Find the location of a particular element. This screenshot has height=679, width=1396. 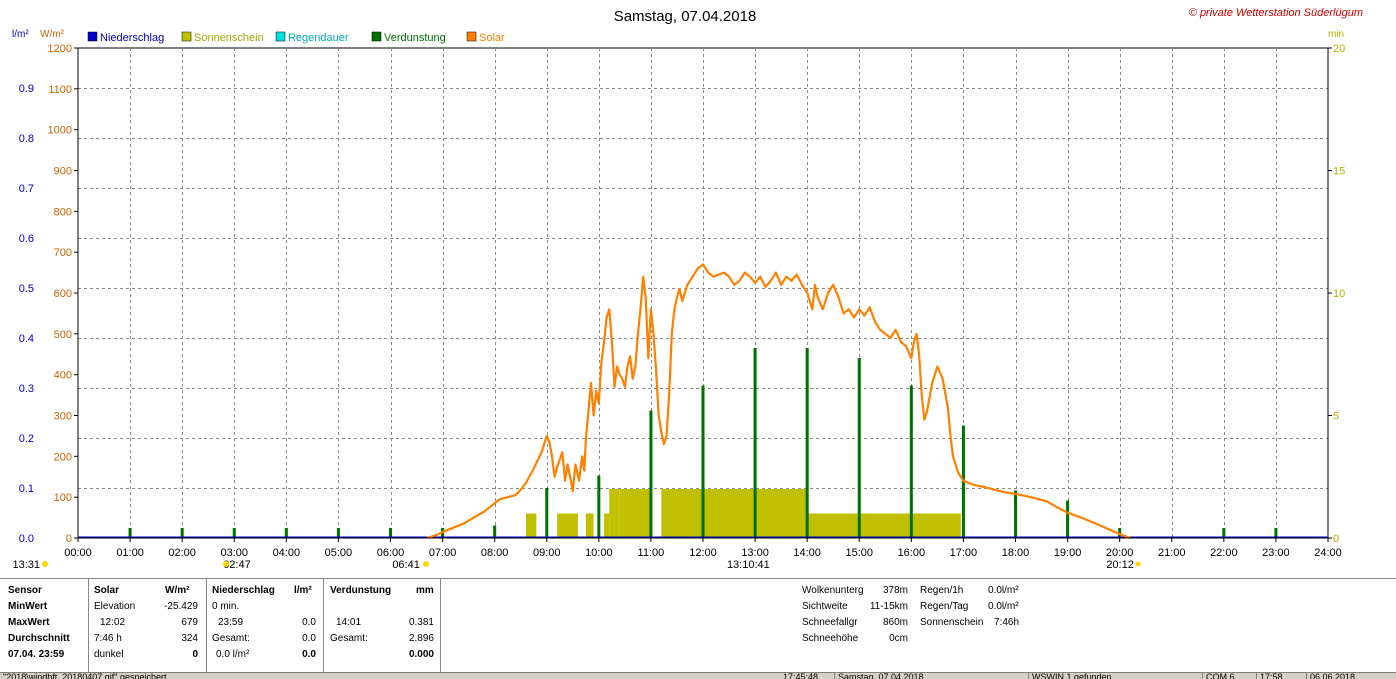

evap-current-value: 0.000 is located at coordinates (421, 654).